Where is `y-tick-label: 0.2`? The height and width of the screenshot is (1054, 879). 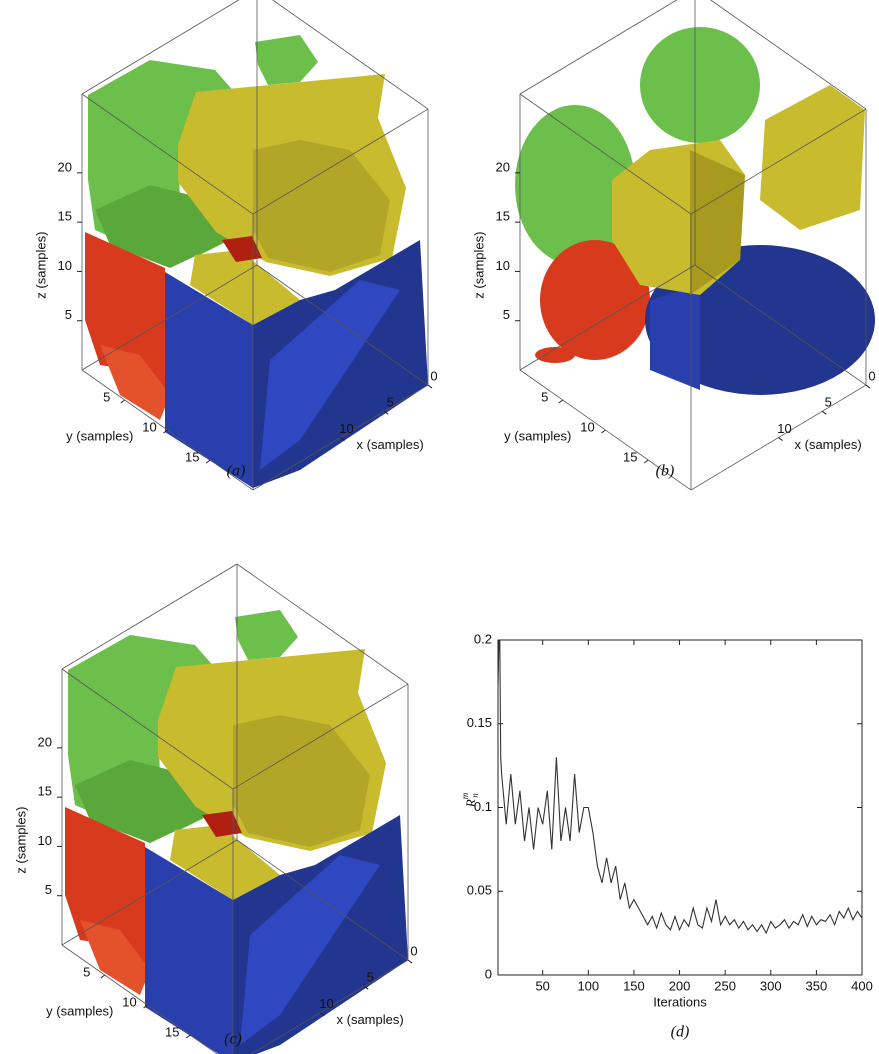
y-tick-label: 0.2 is located at coordinates (483, 638).